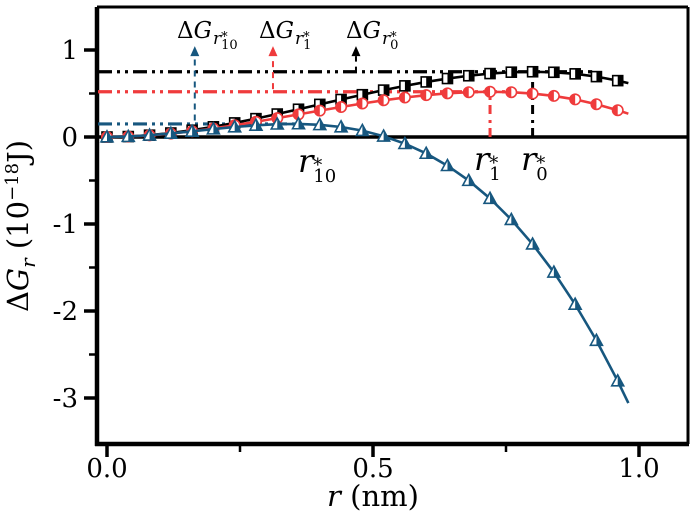 This screenshot has height=524, width=692. I want to click on annotation-r0-star-label: r * 0, so click(534, 162).